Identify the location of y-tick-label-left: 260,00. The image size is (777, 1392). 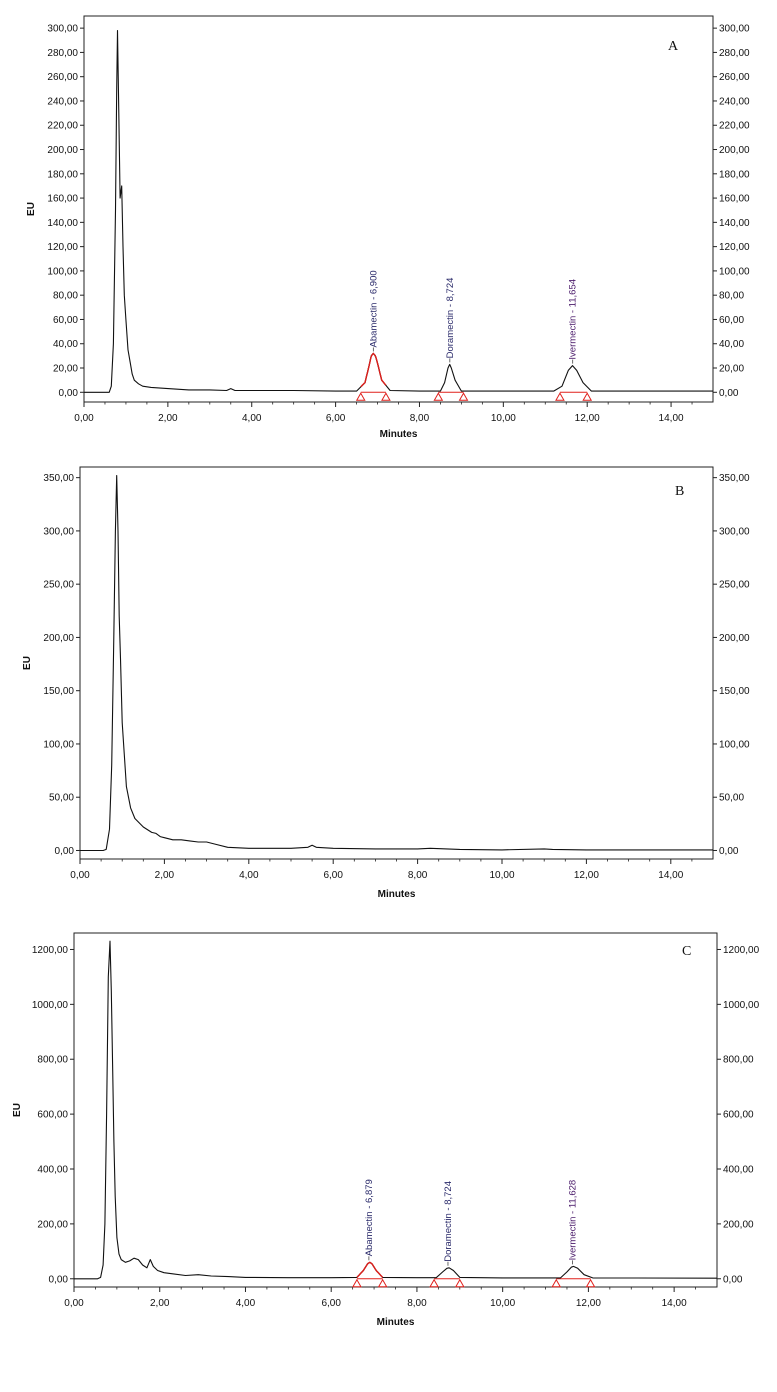
(62, 77).